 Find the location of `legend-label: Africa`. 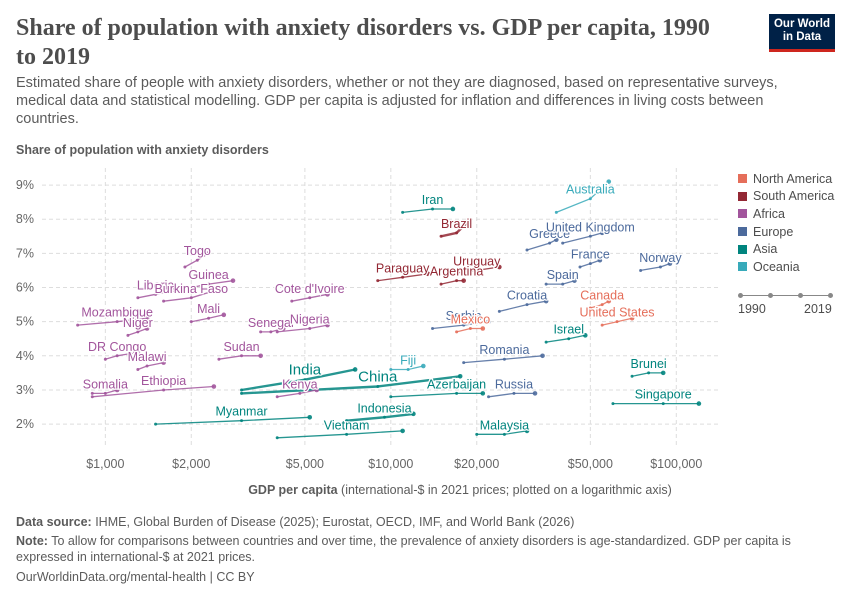

legend-label: Africa is located at coordinates (769, 213).